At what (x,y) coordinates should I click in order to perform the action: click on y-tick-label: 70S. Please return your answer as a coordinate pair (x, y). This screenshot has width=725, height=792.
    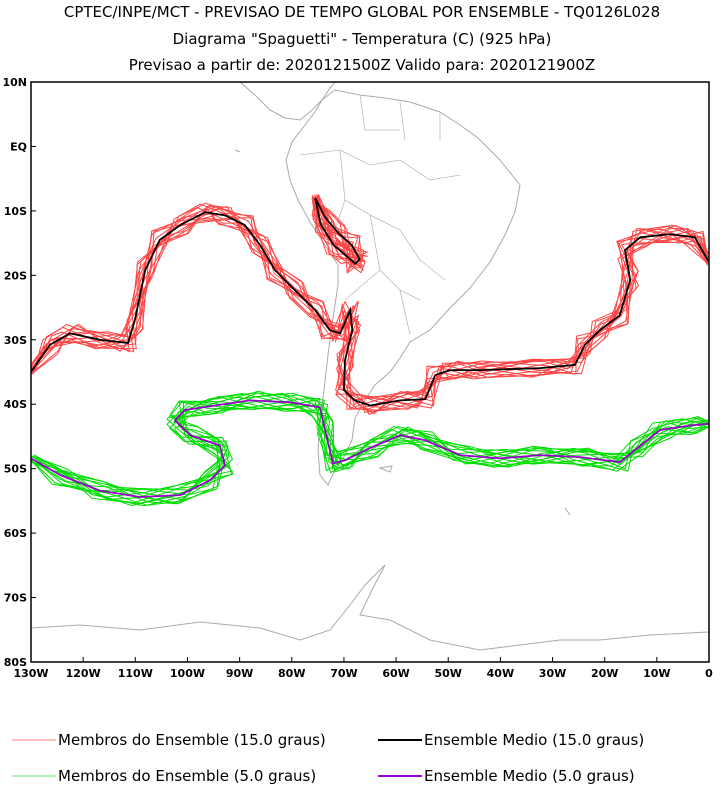
    Looking at the image, I should click on (15, 598).